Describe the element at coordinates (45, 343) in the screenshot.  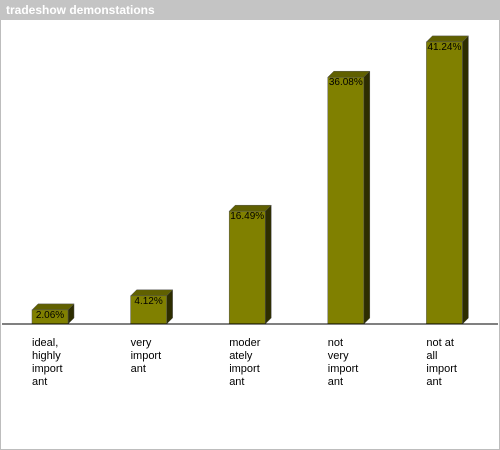
I see `category-label: ideal,` at that location.